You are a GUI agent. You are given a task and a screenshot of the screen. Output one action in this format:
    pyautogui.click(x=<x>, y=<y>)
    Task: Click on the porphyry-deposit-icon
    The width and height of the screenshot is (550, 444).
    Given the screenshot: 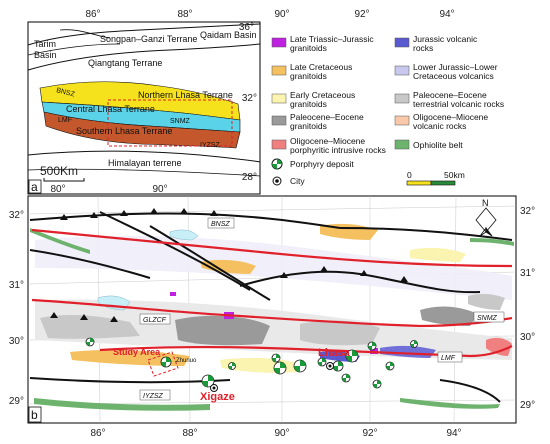 What is the action you would take?
    pyautogui.click(x=277, y=164)
    